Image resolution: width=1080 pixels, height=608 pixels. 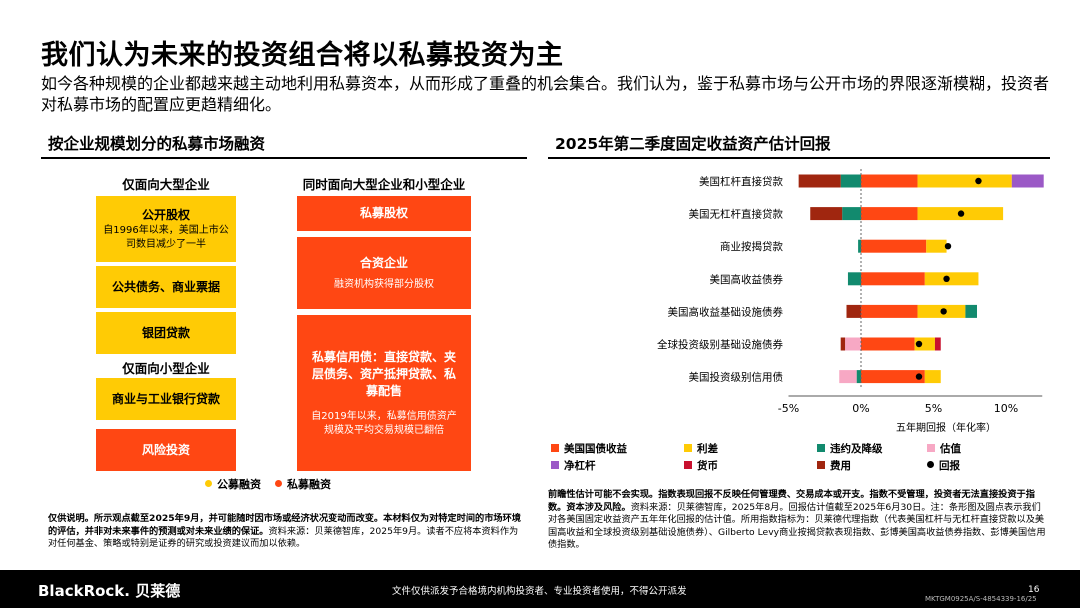 What do you see at coordinates (933, 408) in the screenshot?
I see `x-tick-label: 5%` at bounding box center [933, 408].